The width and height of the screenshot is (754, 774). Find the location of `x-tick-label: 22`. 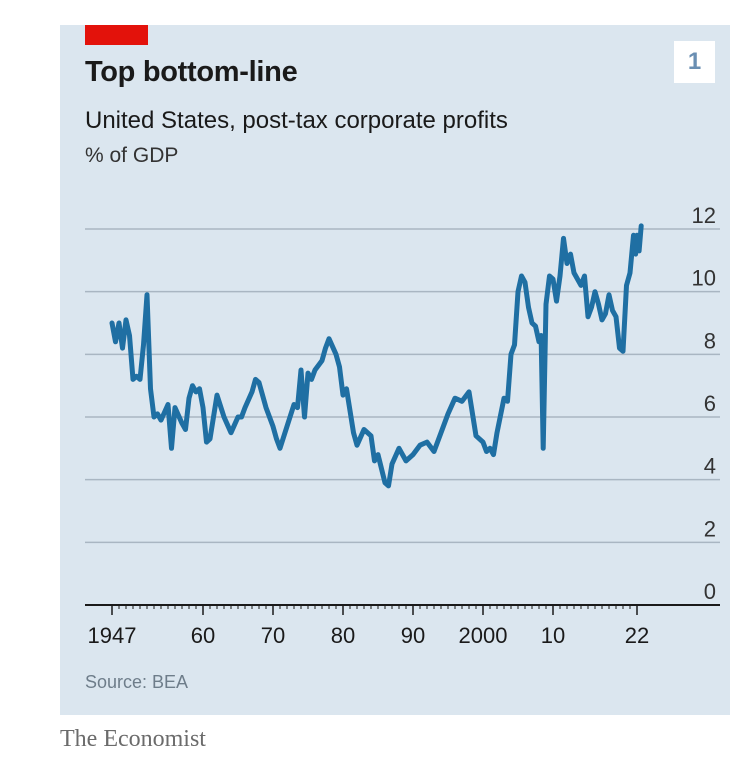

x-tick-label: 22 is located at coordinates (637, 635).